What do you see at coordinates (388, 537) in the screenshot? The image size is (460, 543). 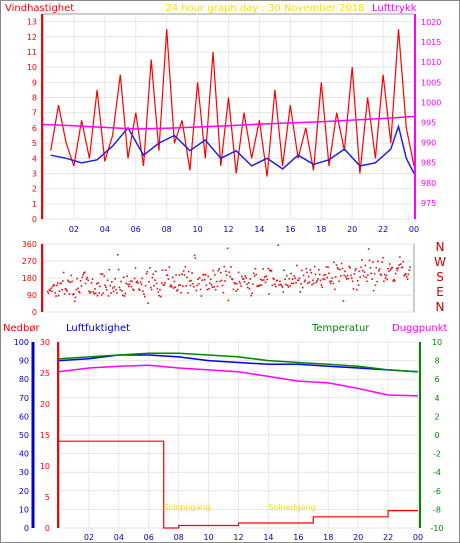 I see `time-tick-label: 22` at bounding box center [388, 537].